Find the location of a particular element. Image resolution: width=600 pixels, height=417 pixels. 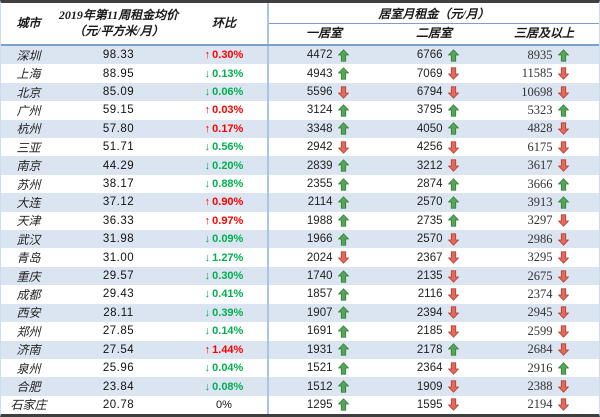

city-cell: 重庆 is located at coordinates (28, 276).